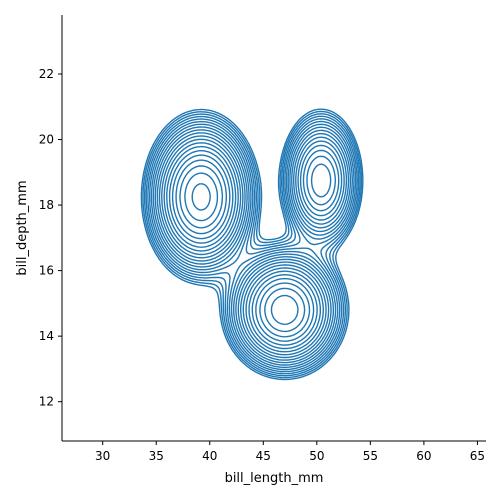 The height and width of the screenshot is (500, 500). I want to click on y-tick-label: 12, so click(46, 402).